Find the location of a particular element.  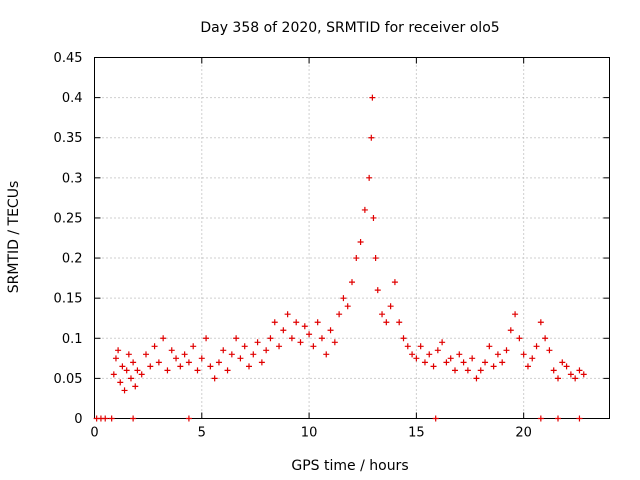

y-tick-label: 0.4 is located at coordinates (72, 98).